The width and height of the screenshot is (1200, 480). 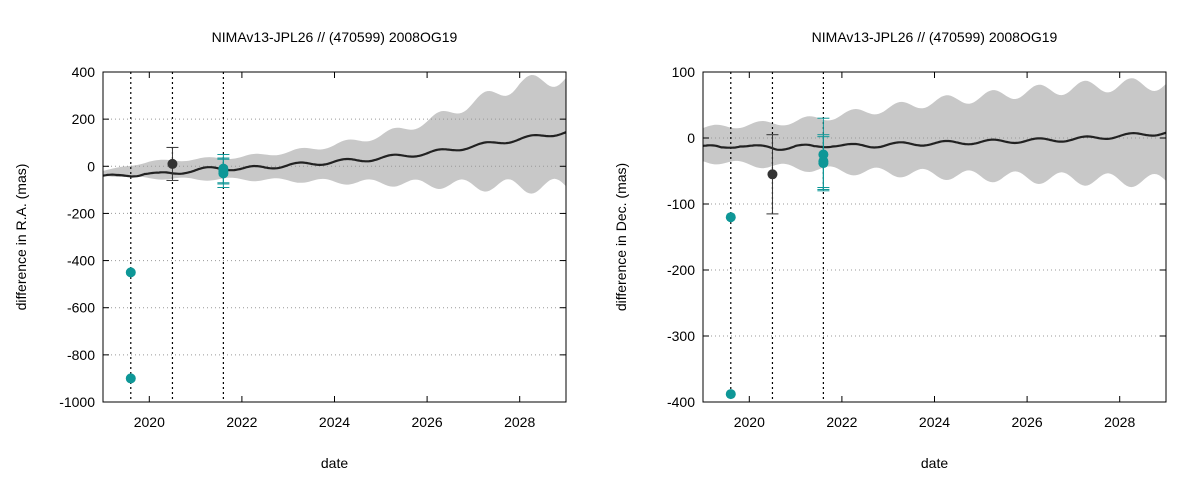 What do you see at coordinates (681, 336) in the screenshot?
I see `y-tick-label: -300` at bounding box center [681, 336].